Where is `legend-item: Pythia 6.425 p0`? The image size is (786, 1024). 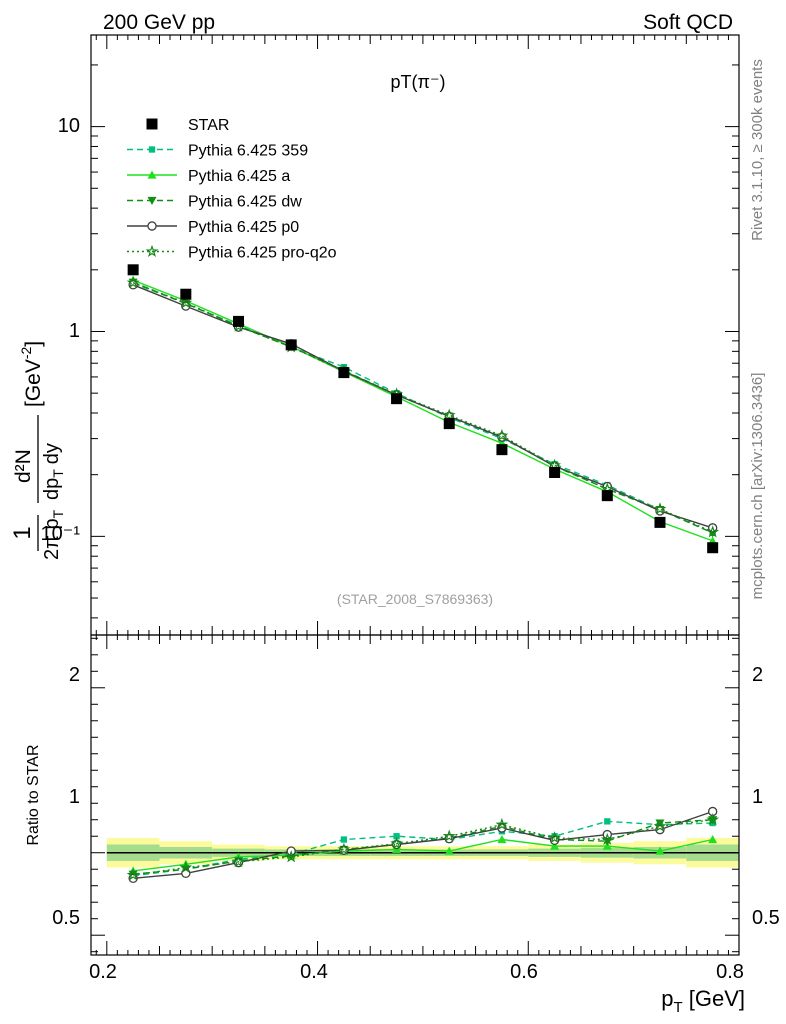
legend-item: Pythia 6.425 p0 is located at coordinates (213, 227).